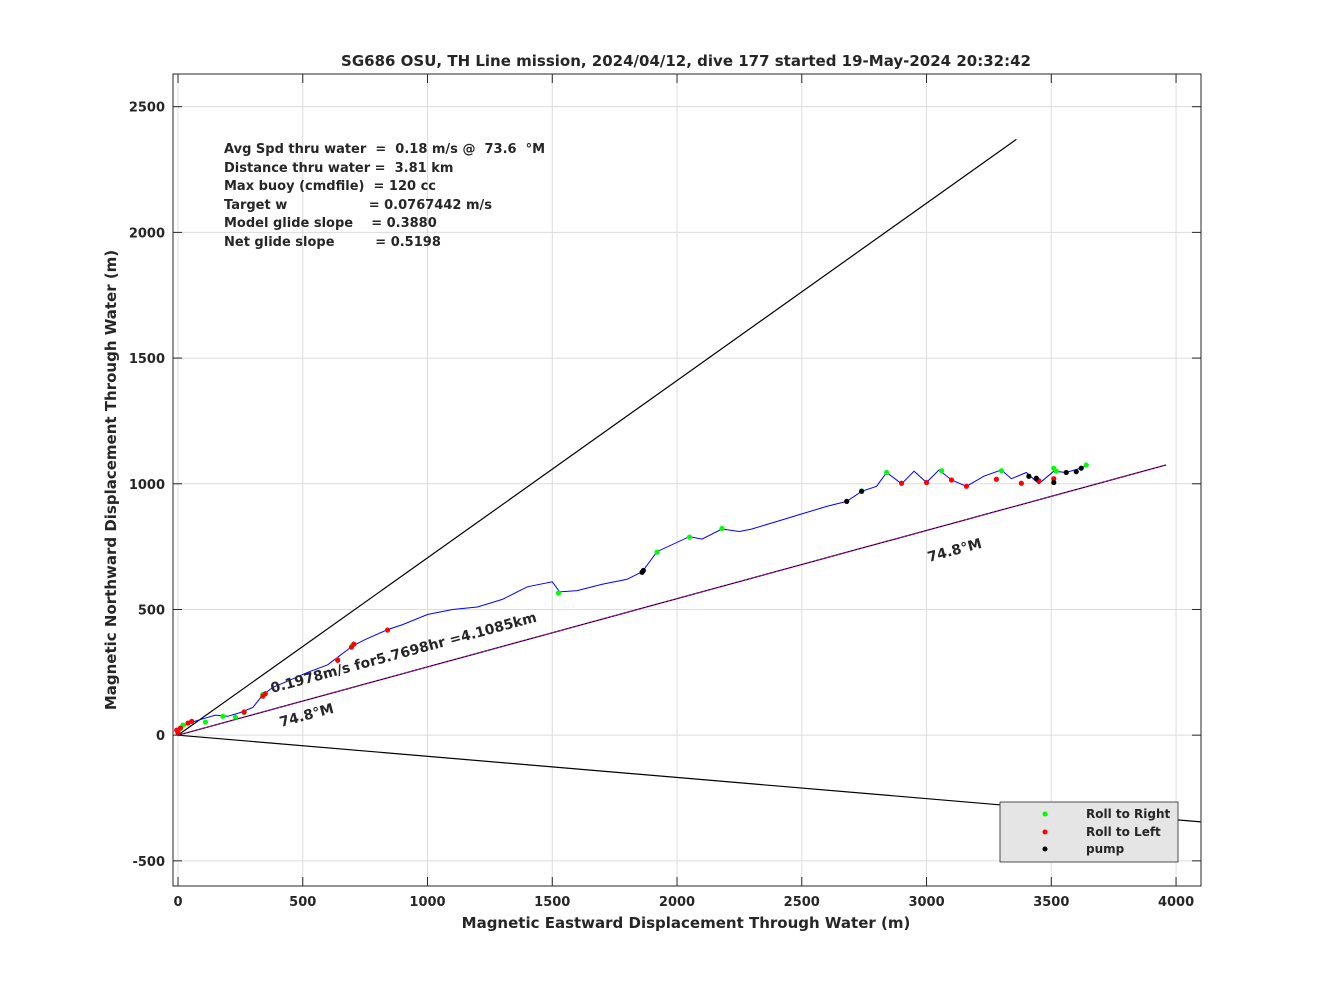 The width and height of the screenshot is (1328, 996). Describe the element at coordinates (302, 902) in the screenshot. I see `x-tick-label: 500` at that location.